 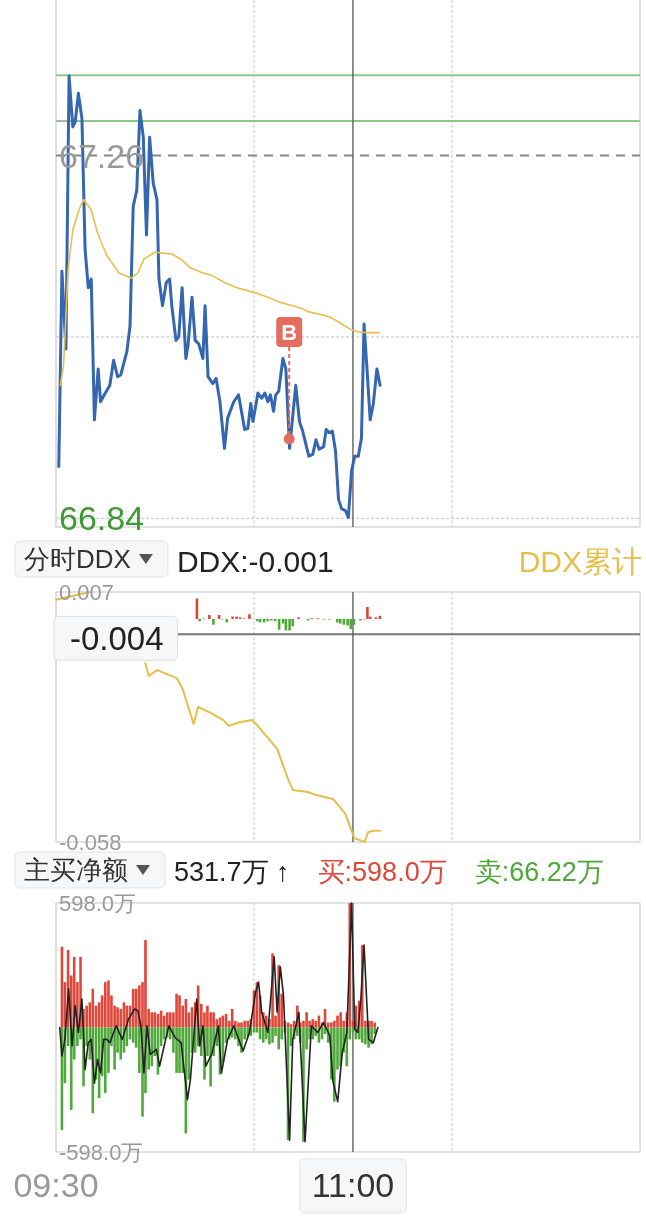 I want to click on text: 531.7万 ↑, so click(x=232, y=872).